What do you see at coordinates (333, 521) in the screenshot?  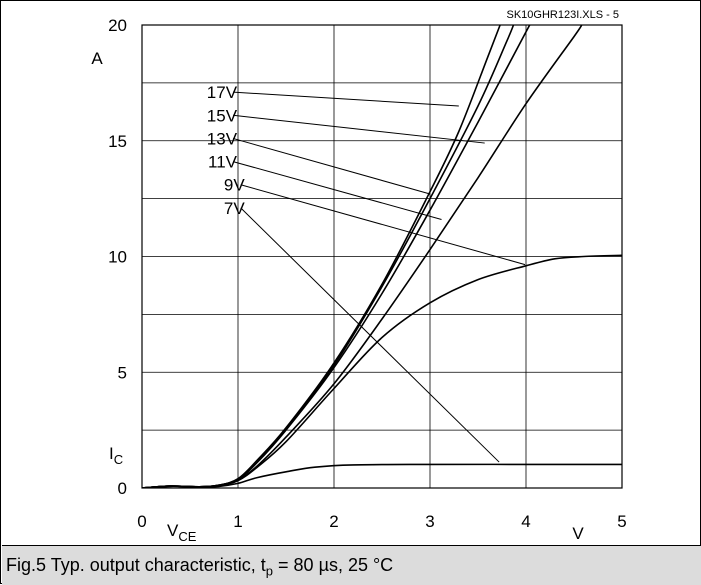 I see `x-tick-label: 2` at bounding box center [333, 521].